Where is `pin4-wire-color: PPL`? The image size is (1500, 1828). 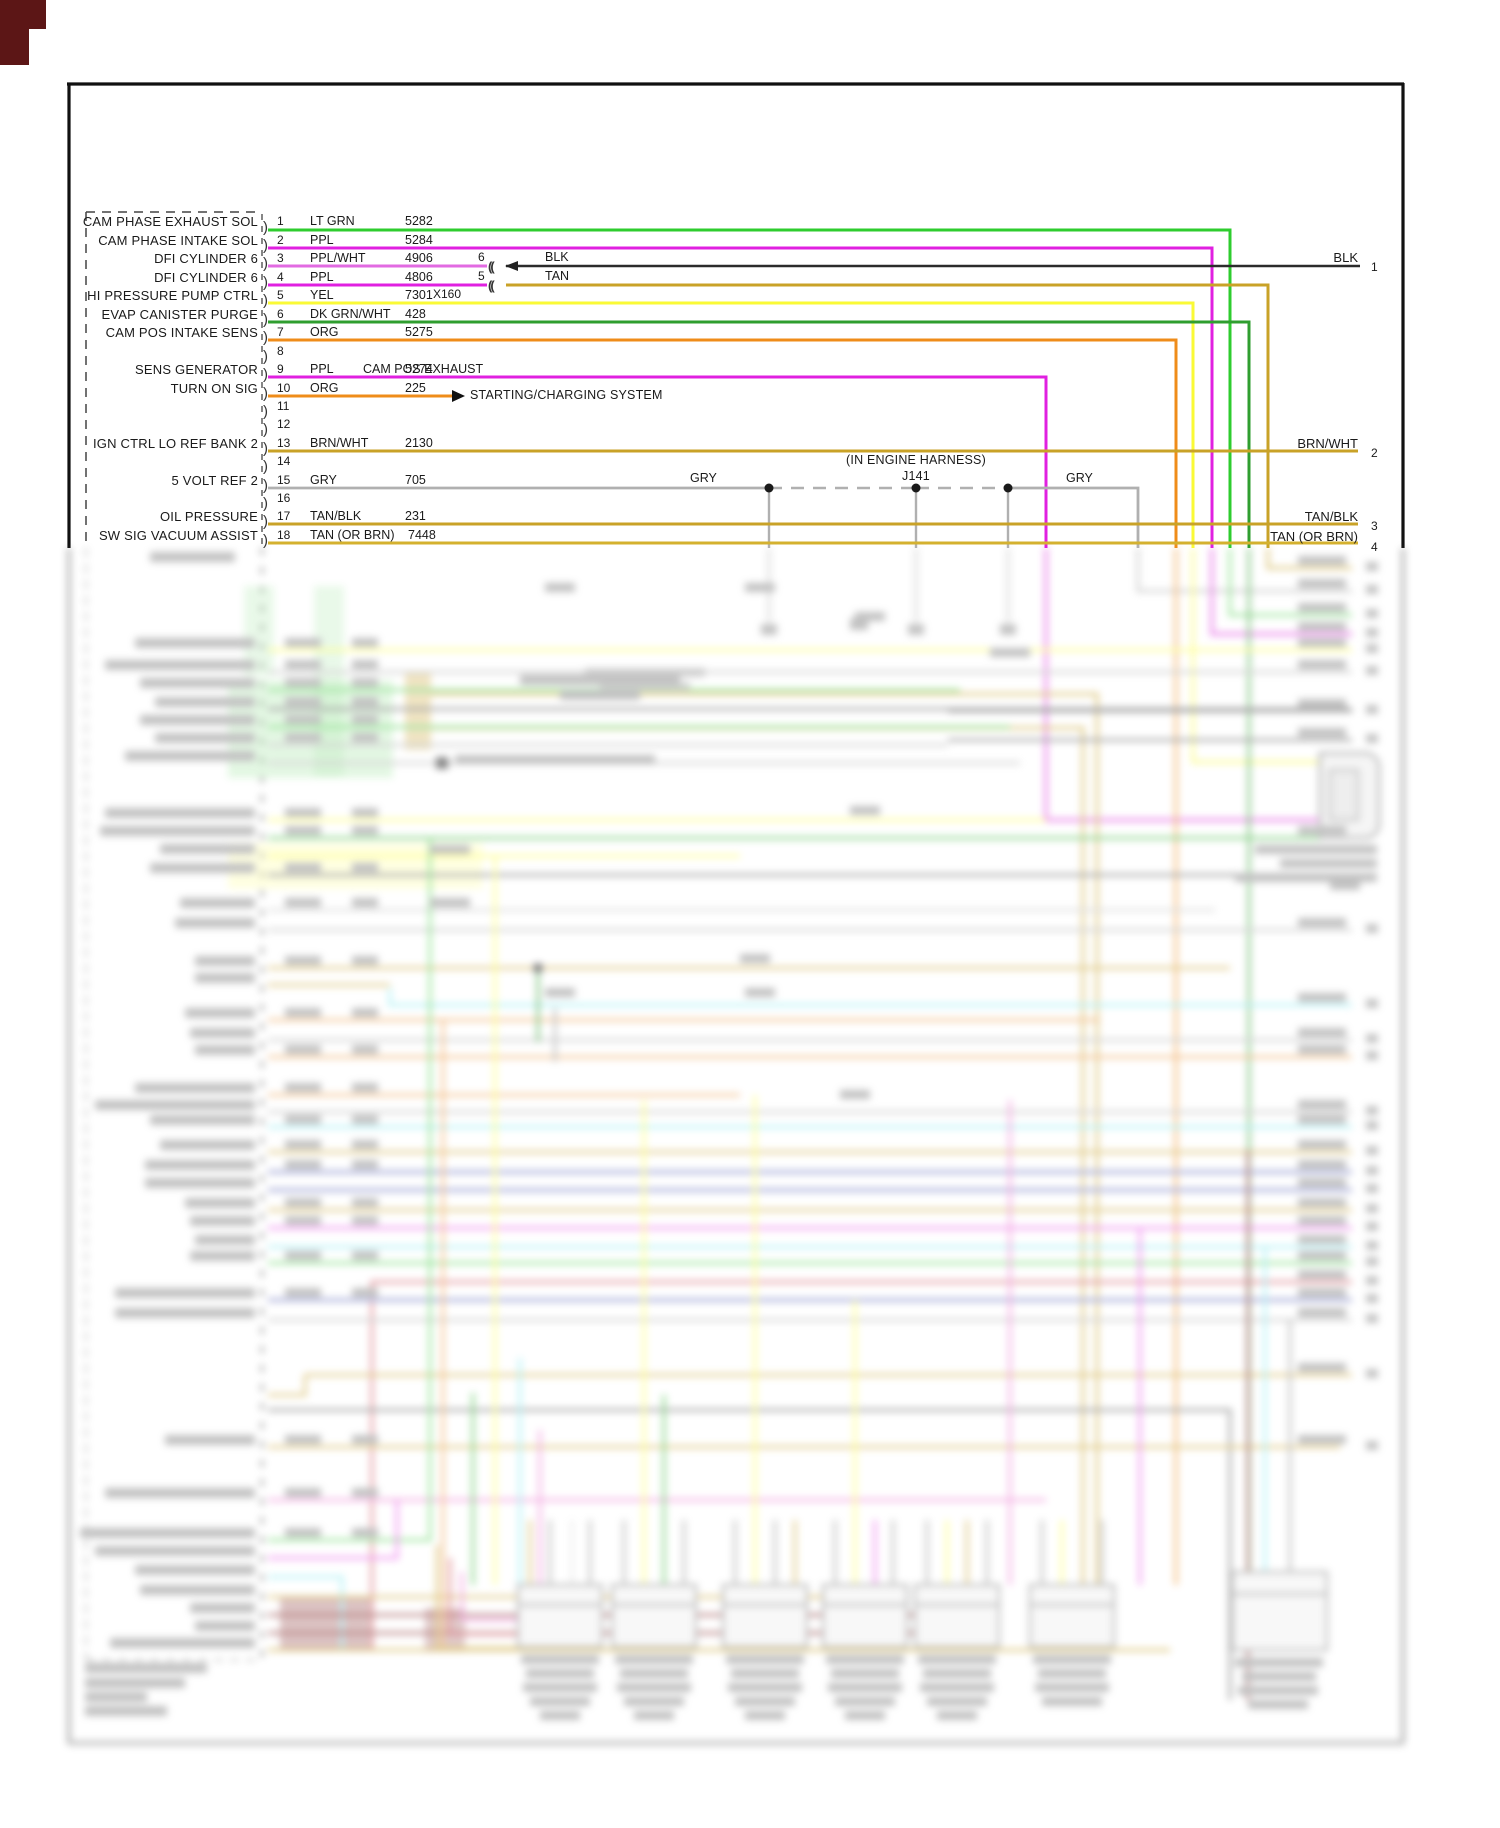 pin4-wire-color: PPL is located at coordinates (322, 277).